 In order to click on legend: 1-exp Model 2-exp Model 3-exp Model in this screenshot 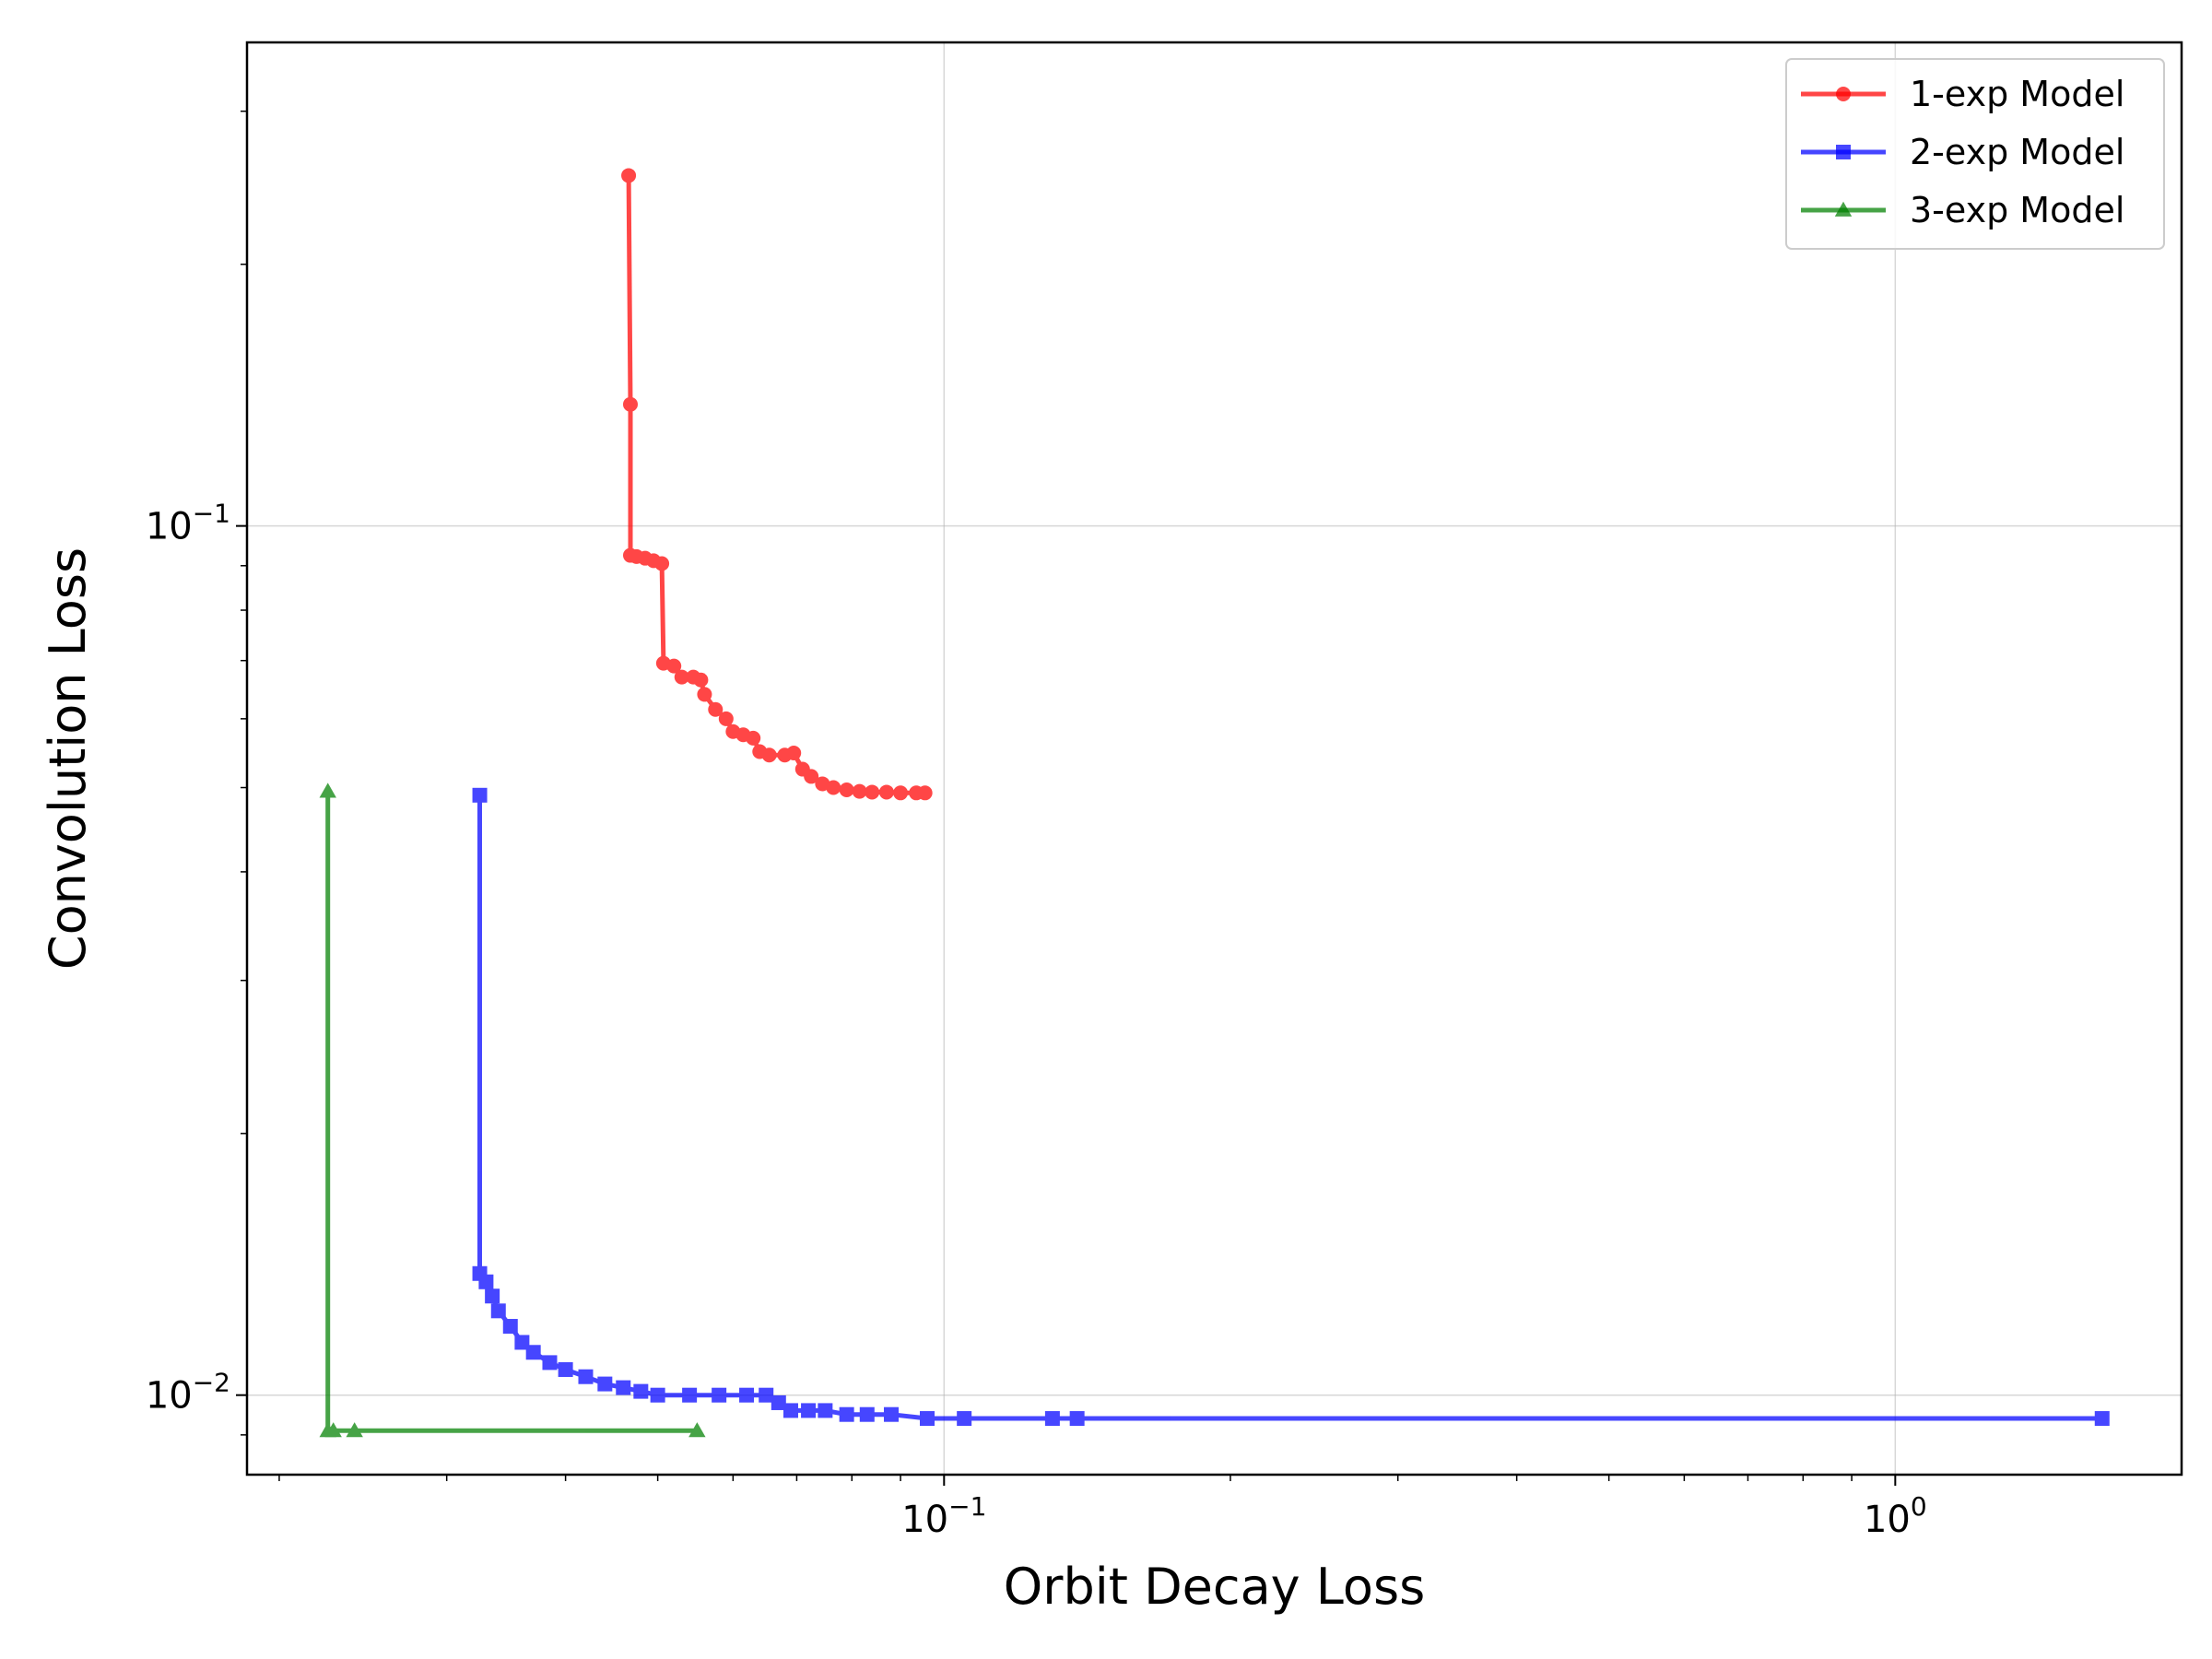, I will do `click(1975, 154)`.